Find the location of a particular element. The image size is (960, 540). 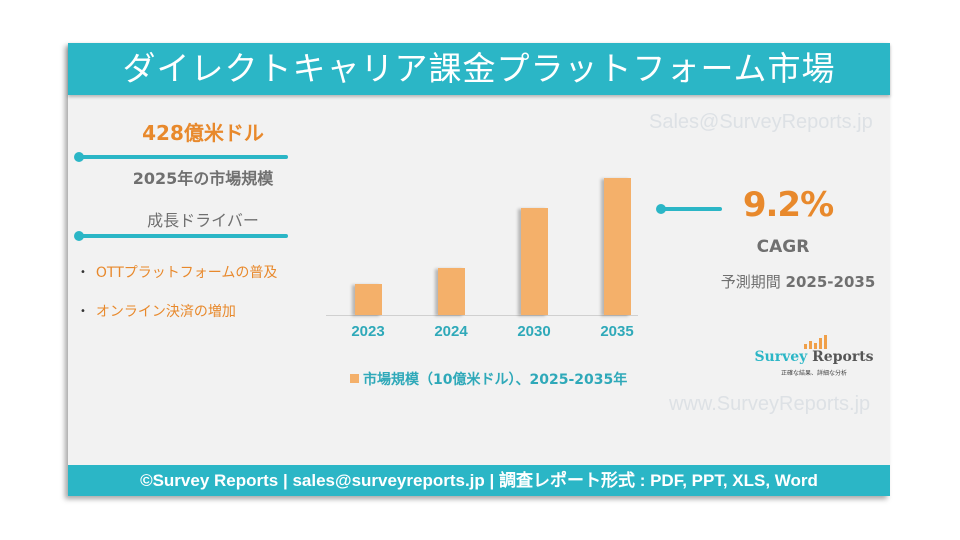

logo-word-survey: Survey is located at coordinates (781, 357).